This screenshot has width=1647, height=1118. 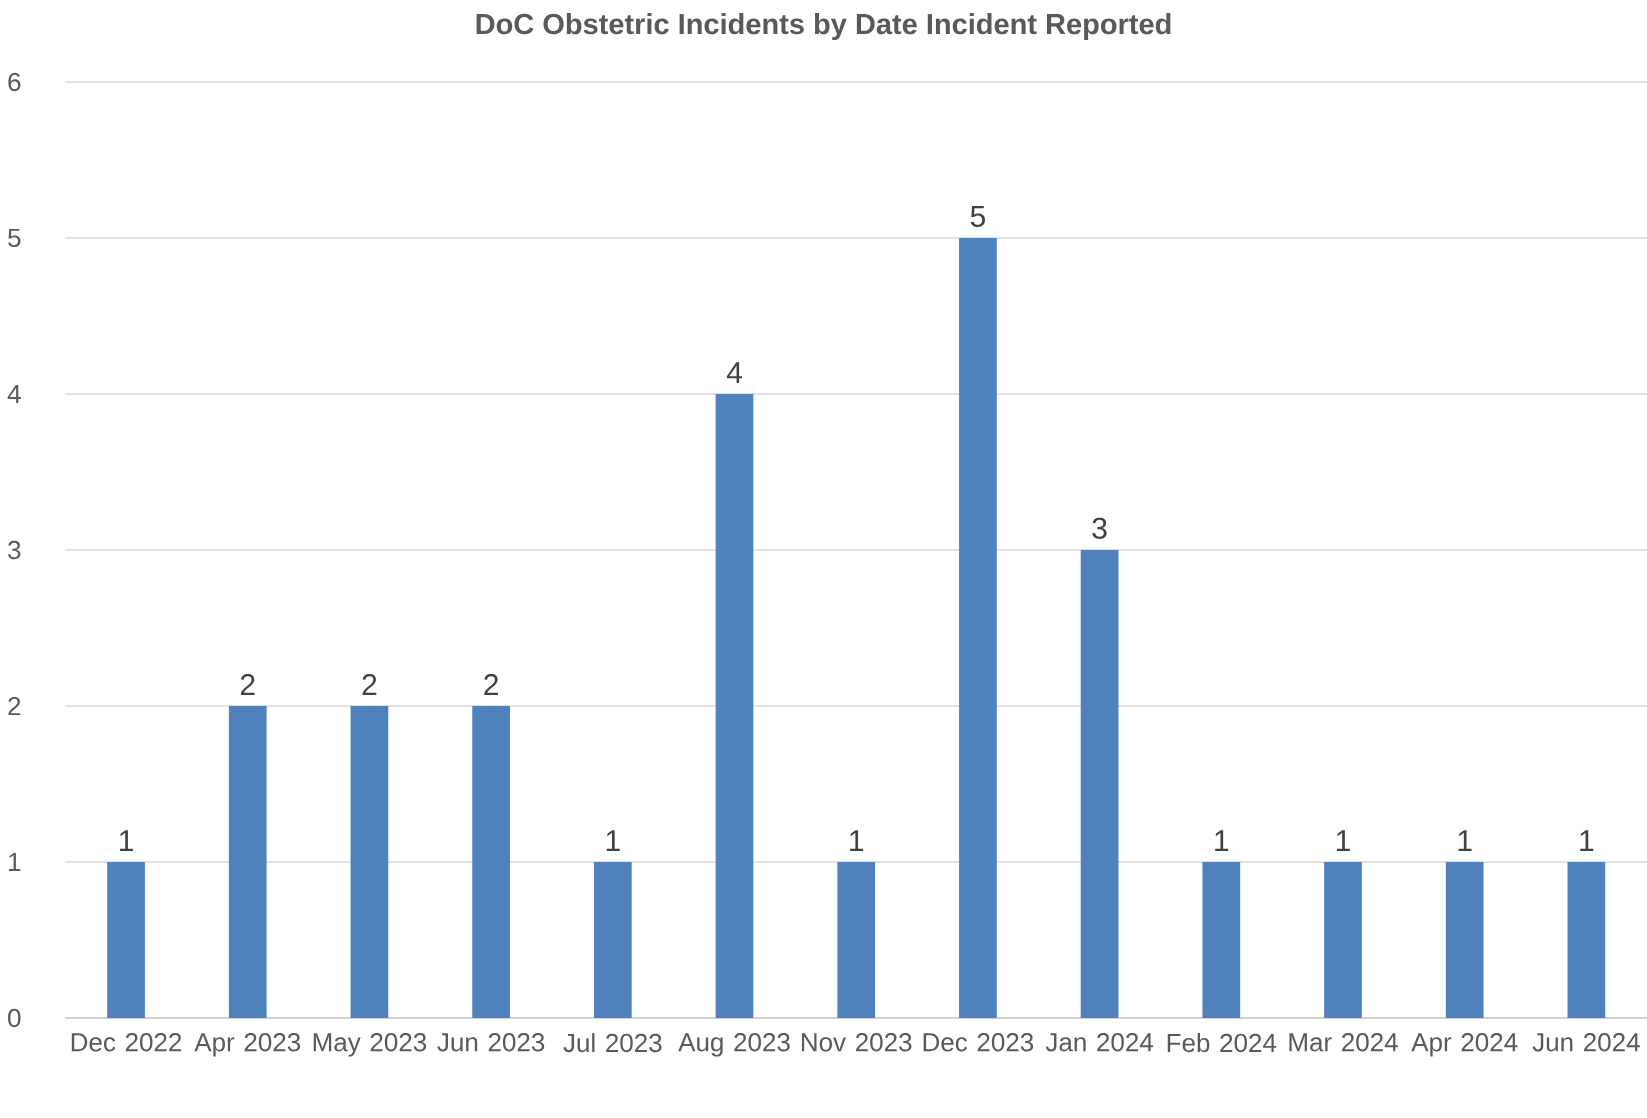 I want to click on y-tick-label: 0, so click(x=14, y=1018).